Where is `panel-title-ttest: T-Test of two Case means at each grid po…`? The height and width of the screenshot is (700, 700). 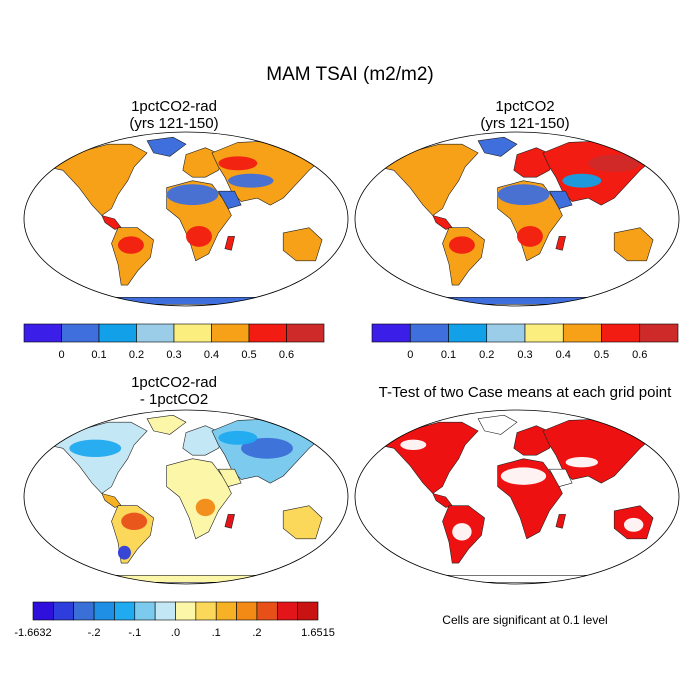 panel-title-ttest: T-Test of two Case means at each grid po… is located at coordinates (525, 392).